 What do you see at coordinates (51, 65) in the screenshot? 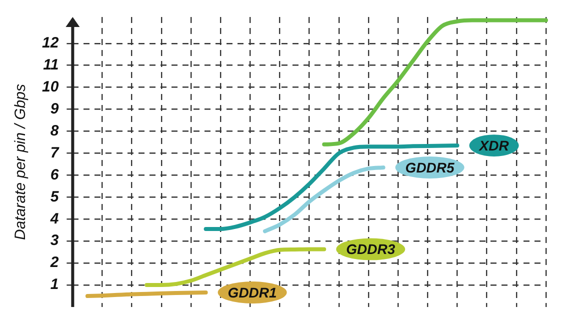
I see `y-tick-label: 11` at bounding box center [51, 65].